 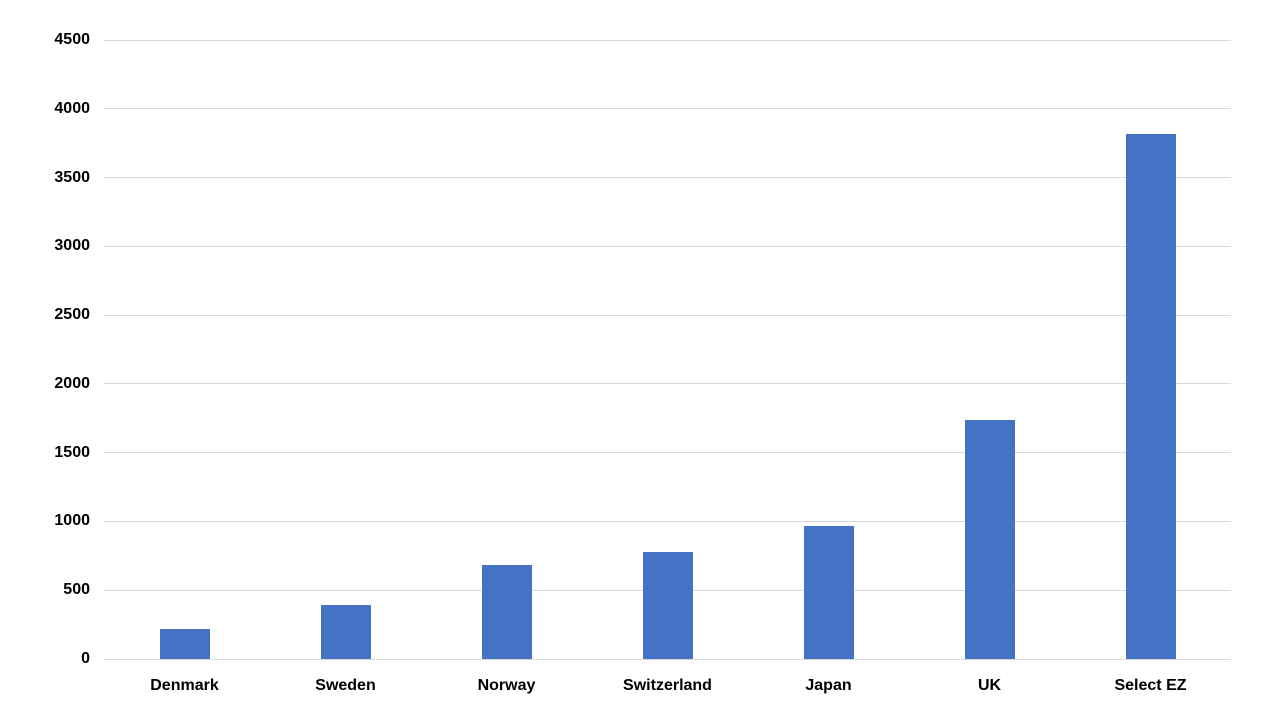 What do you see at coordinates (506, 612) in the screenshot?
I see `bar-norway` at bounding box center [506, 612].